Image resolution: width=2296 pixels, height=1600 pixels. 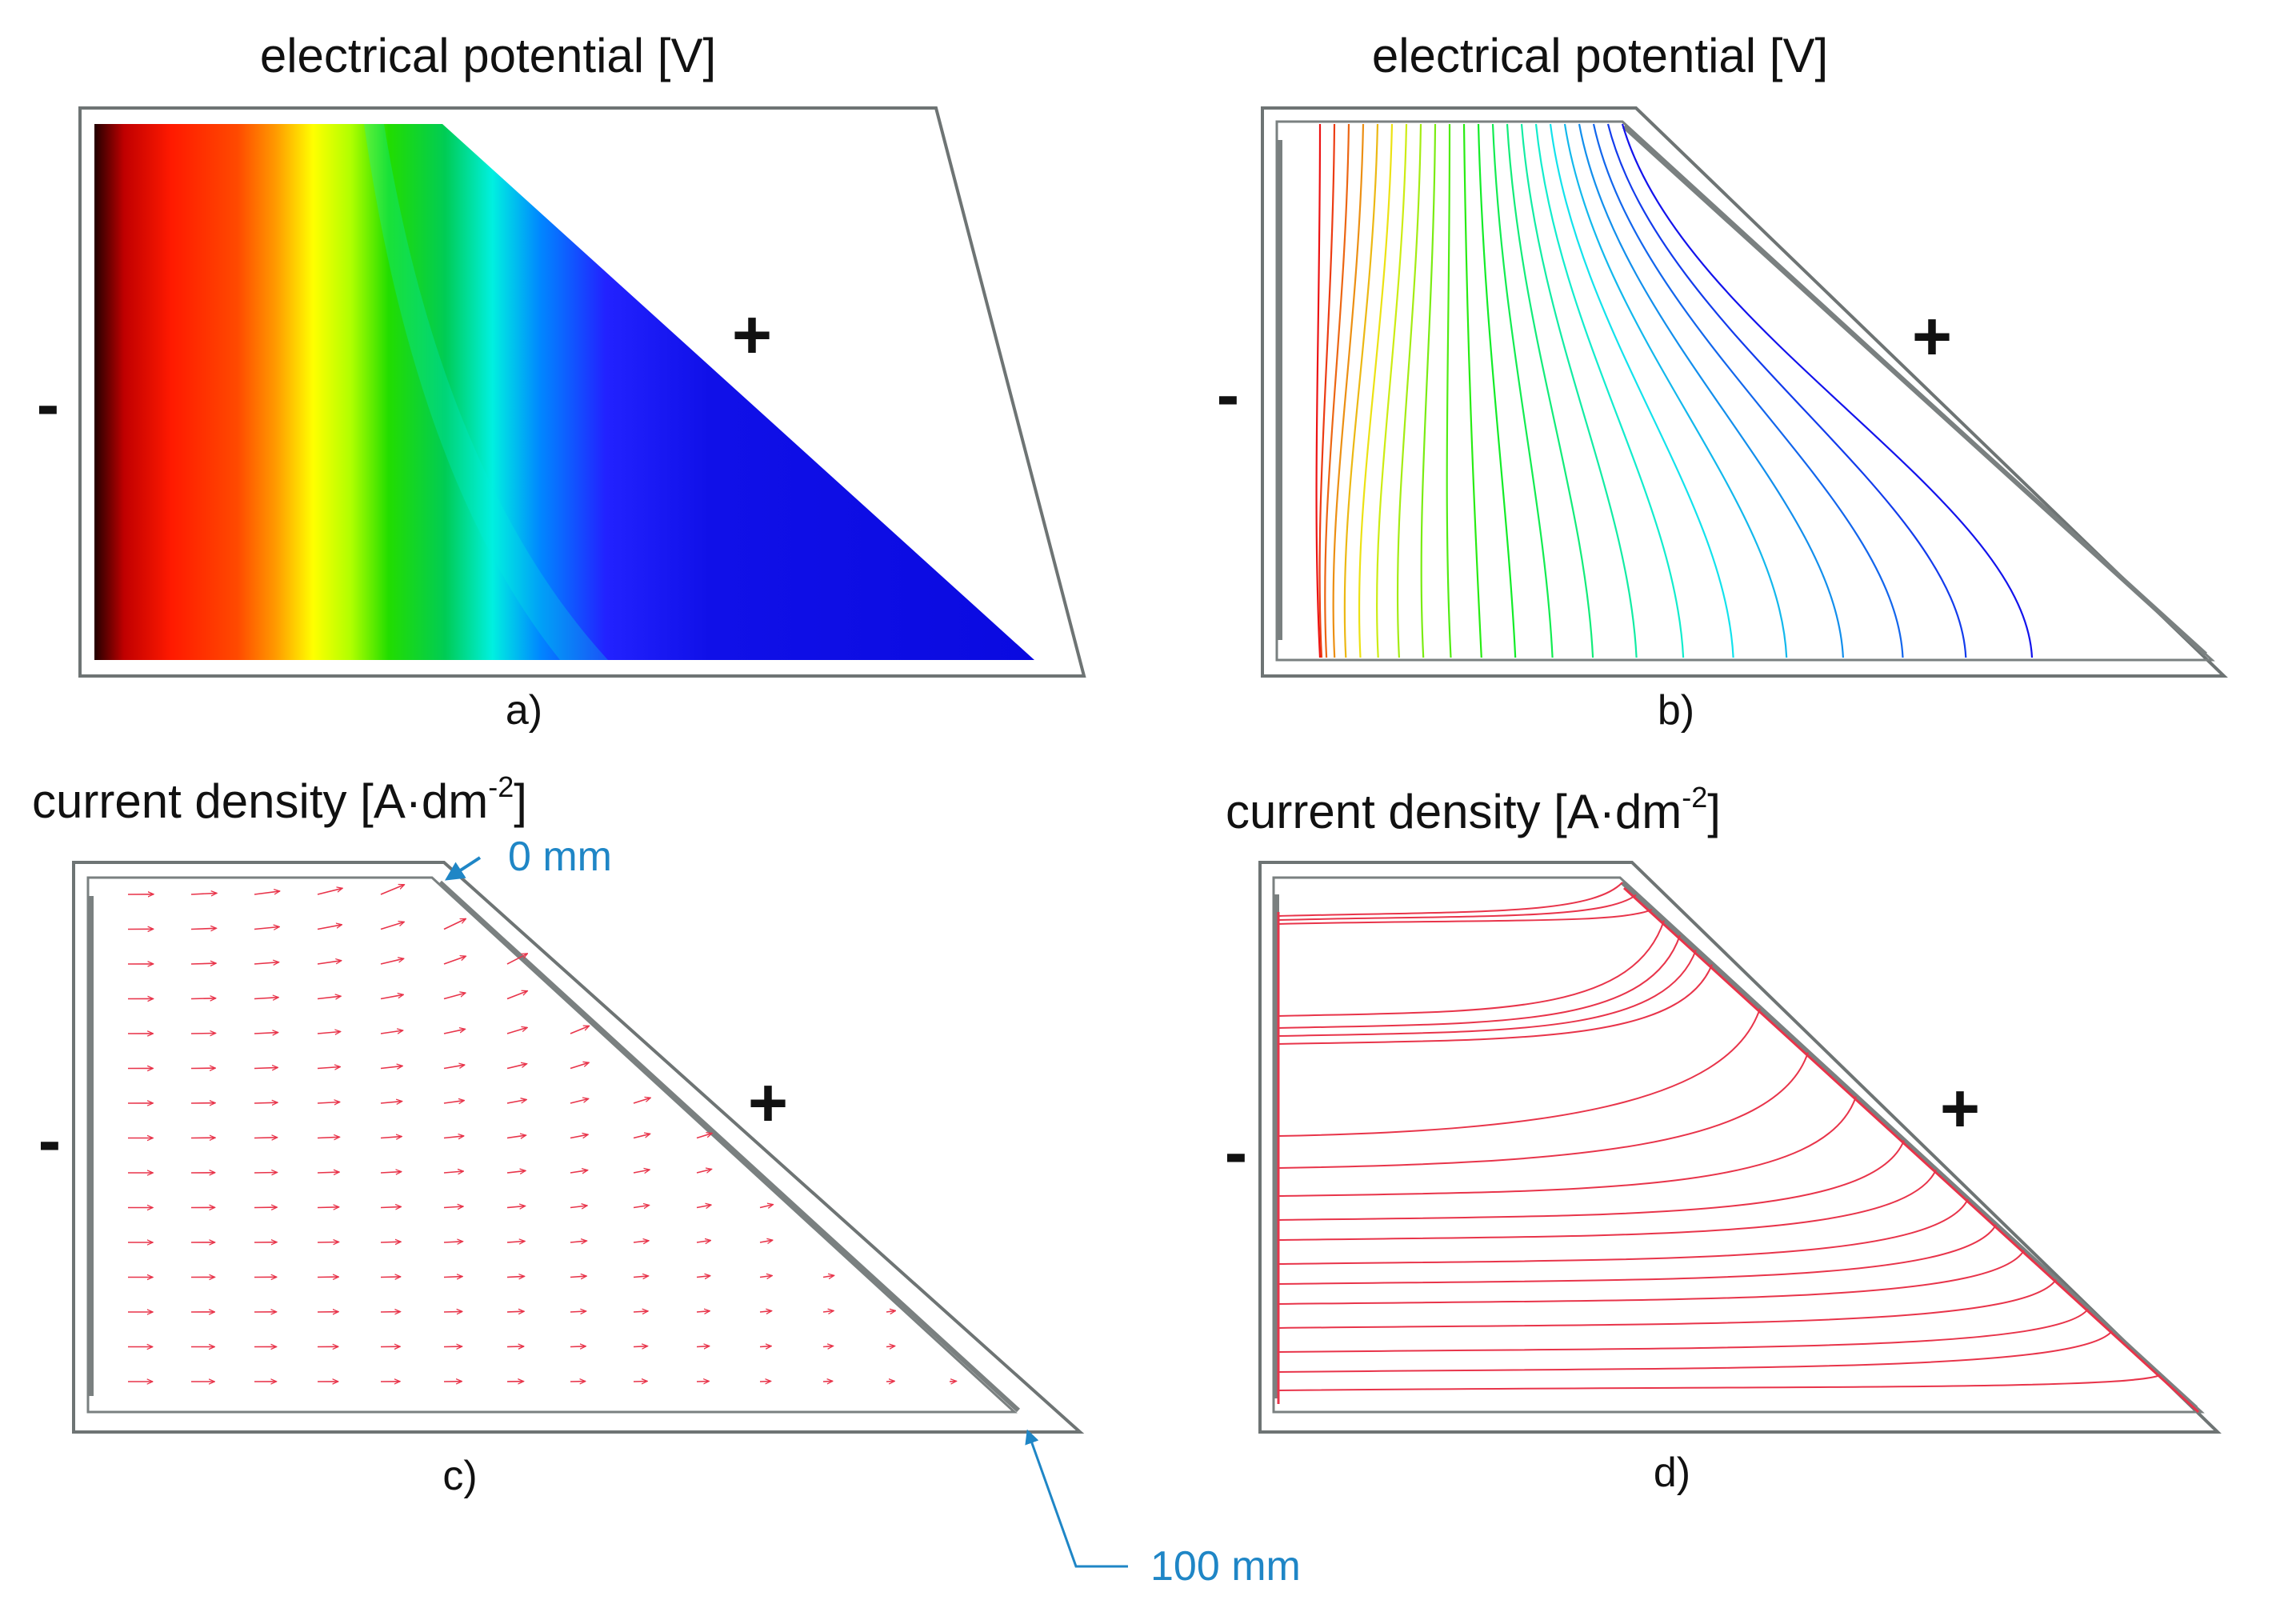 I want to click on panel-b-cathode-sign: -, so click(x=1228, y=395).